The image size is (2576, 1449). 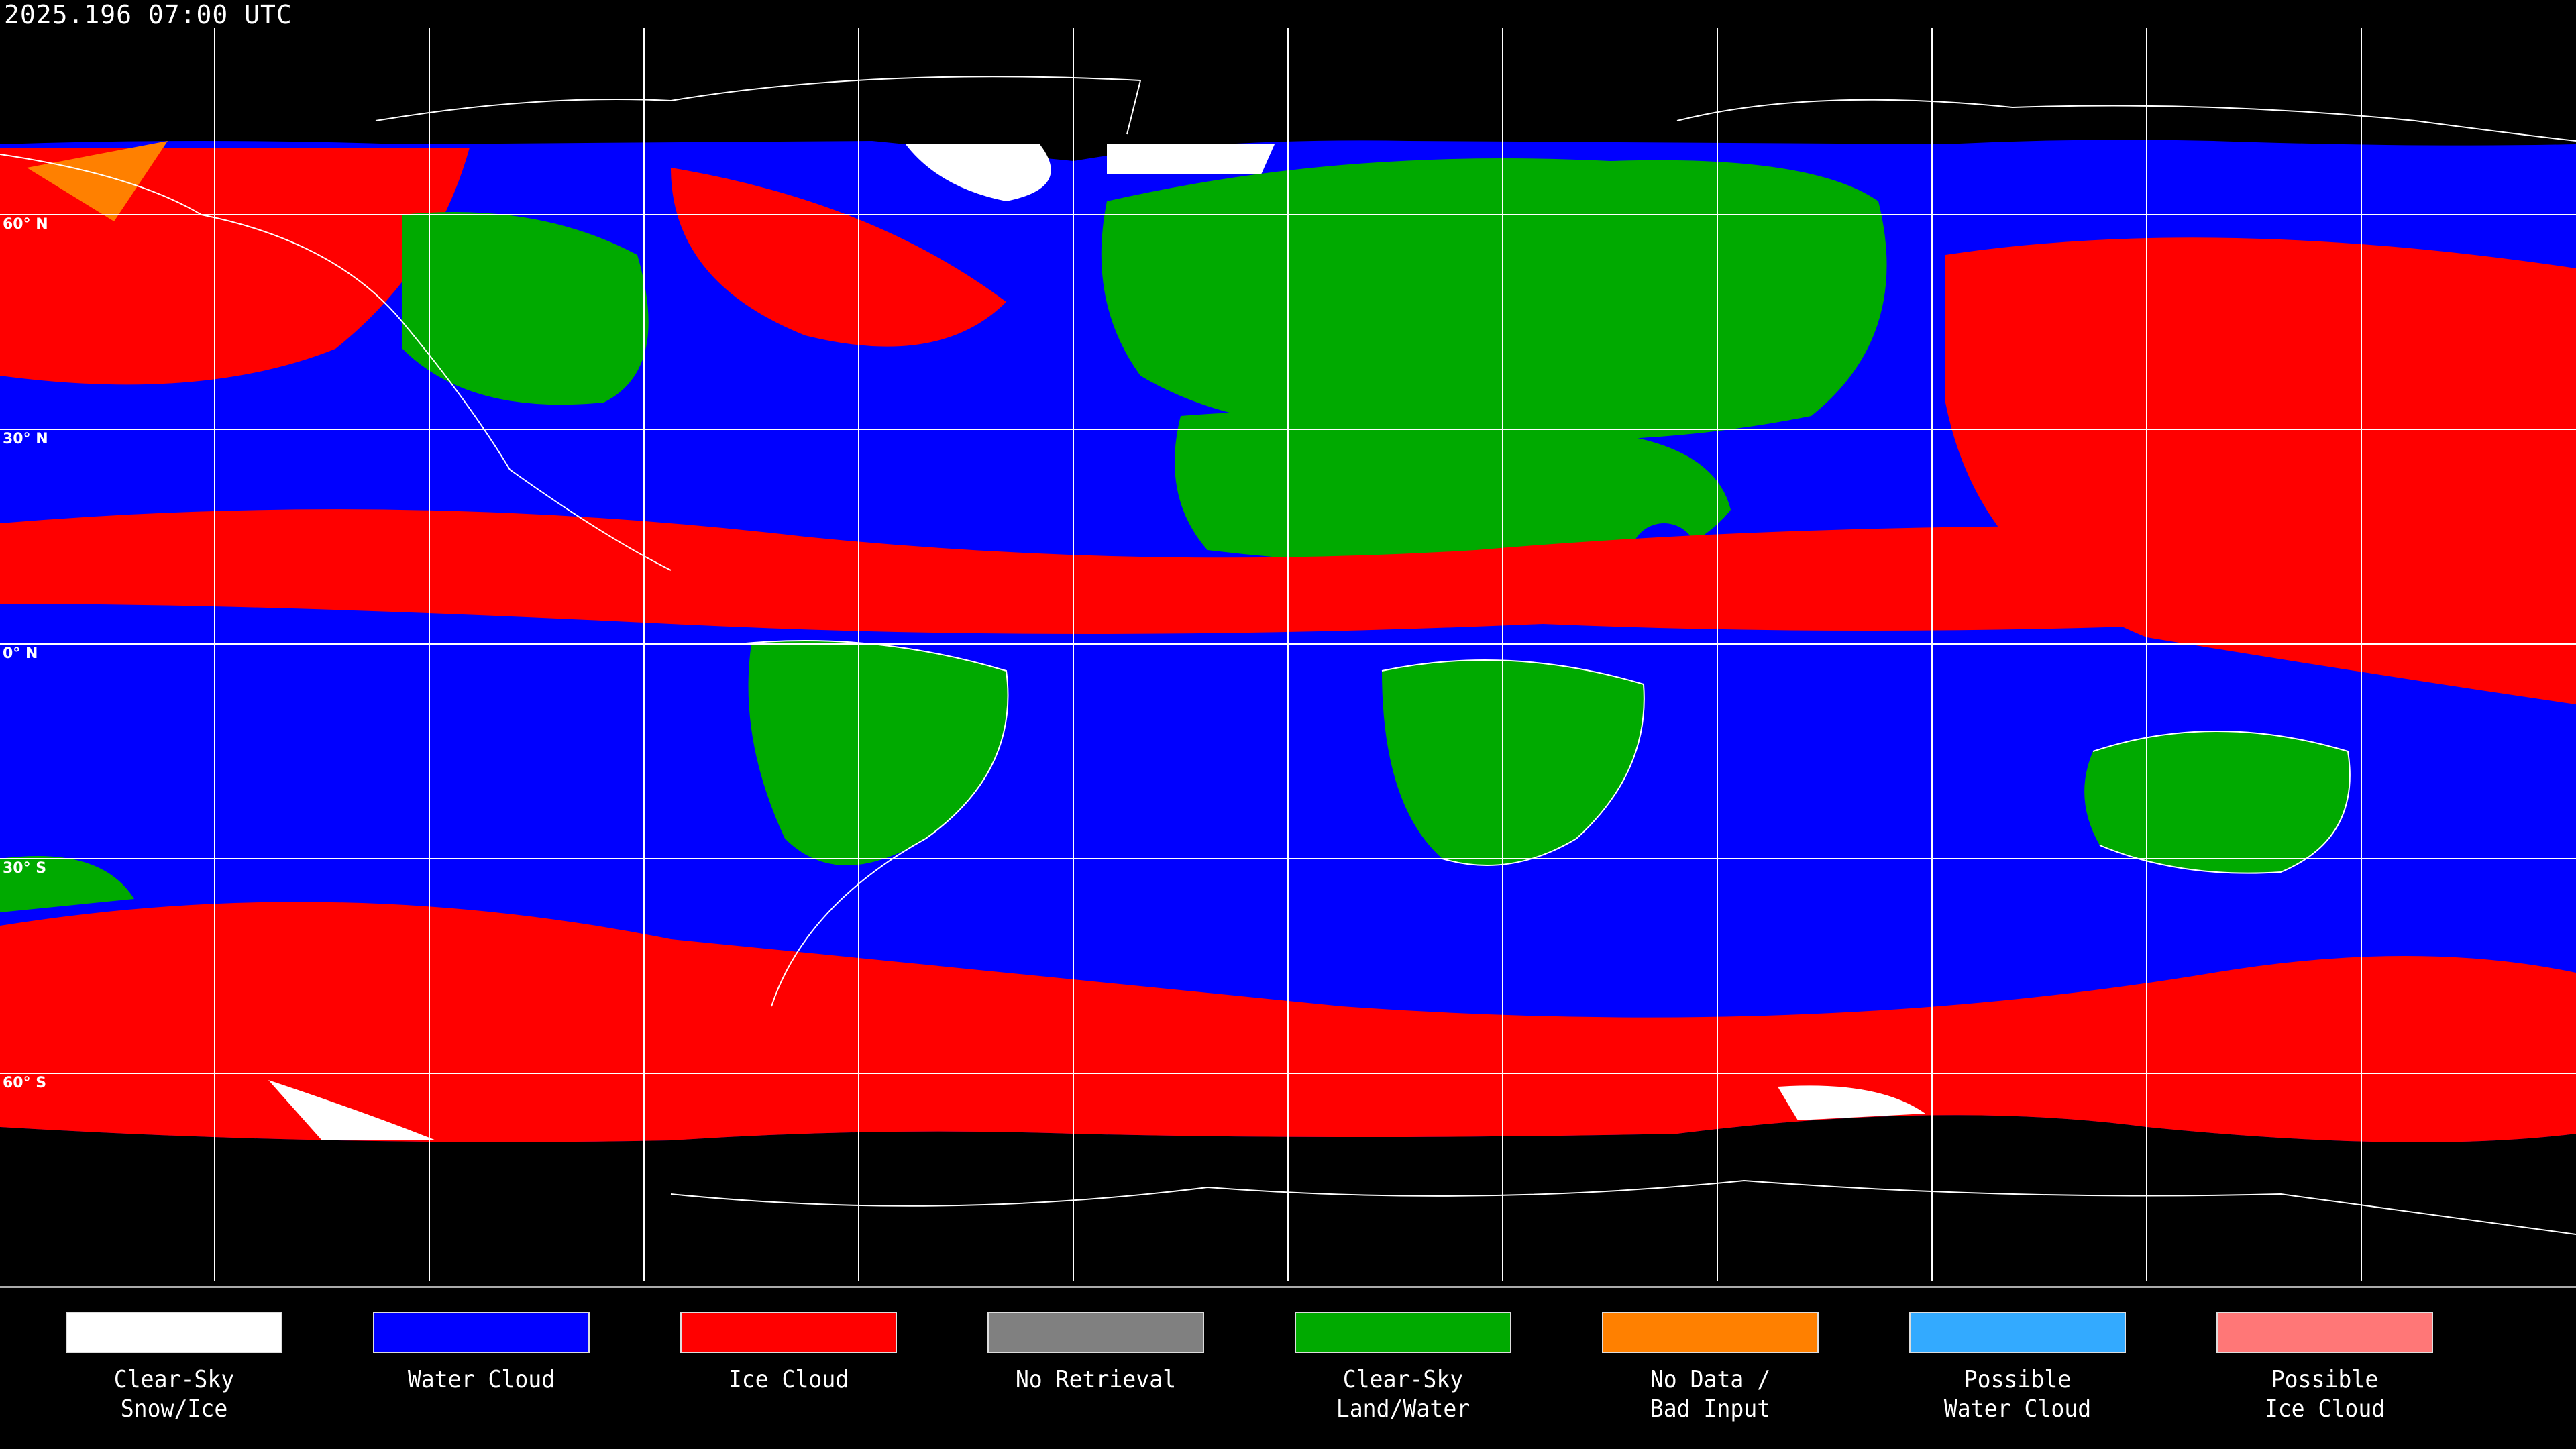 What do you see at coordinates (1710, 1379) in the screenshot?
I see `legend-label-line1: No Data /` at bounding box center [1710, 1379].